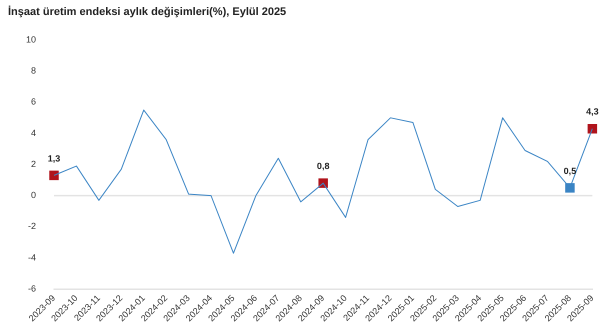 The height and width of the screenshot is (328, 604). I want to click on y-tick-label: -6, so click(32, 288).